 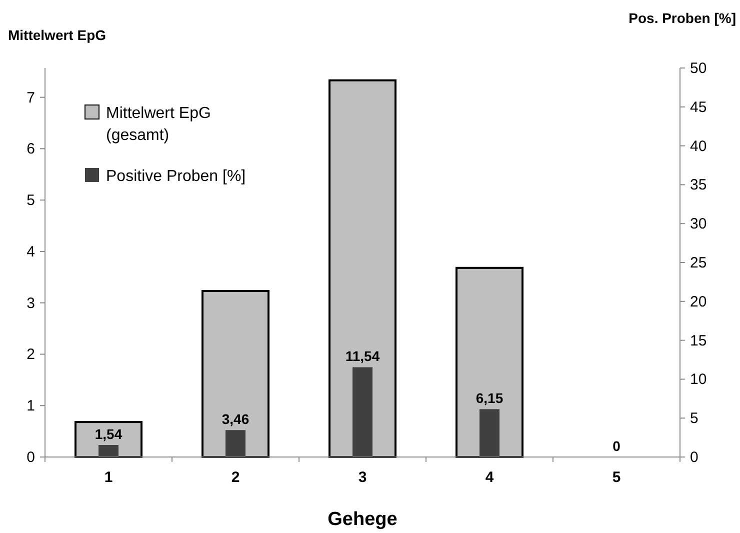 What do you see at coordinates (698, 301) in the screenshot?
I see `y2-tick-label: 20` at bounding box center [698, 301].